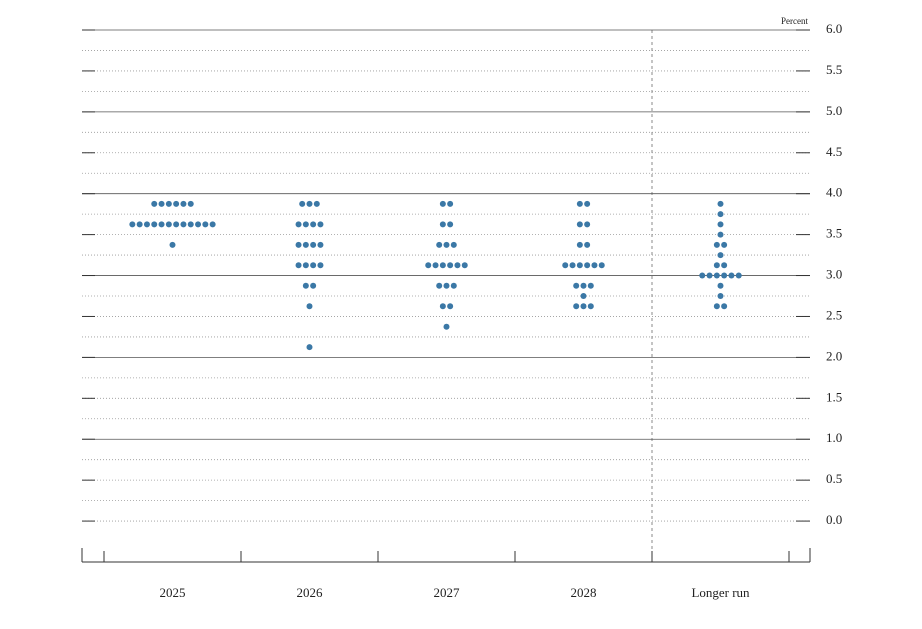 This screenshot has width=922, height=629. Describe the element at coordinates (794, 21) in the screenshot. I see `y-axis-label: Percent` at that location.